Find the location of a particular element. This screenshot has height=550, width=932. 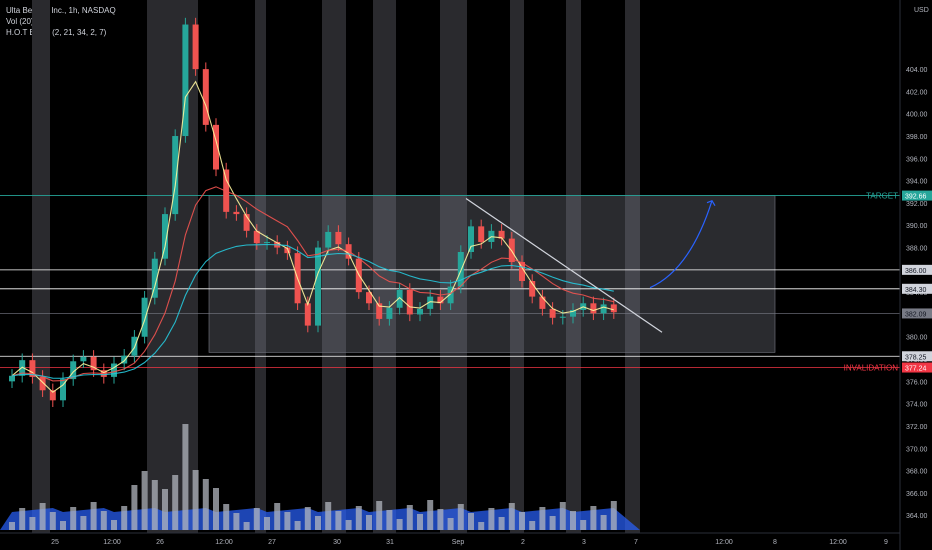

price-tick-label: 368.00 is located at coordinates (917, 472).